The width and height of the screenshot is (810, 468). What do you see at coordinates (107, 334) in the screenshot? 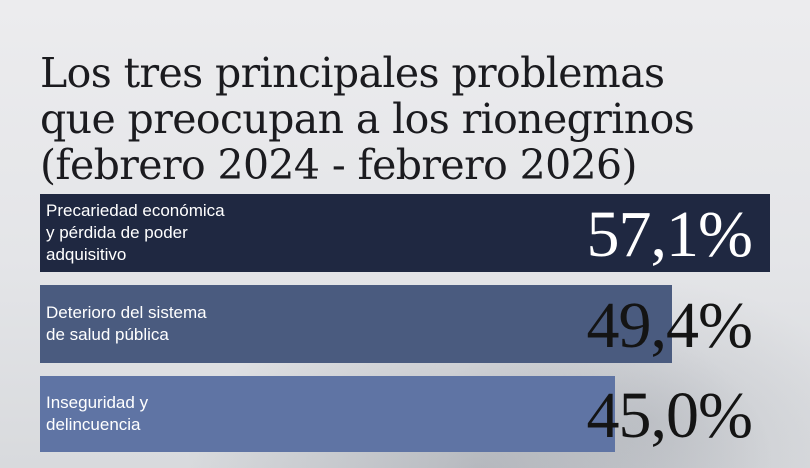
I see `bar-2-label-line-2: de salud pública` at bounding box center [107, 334].